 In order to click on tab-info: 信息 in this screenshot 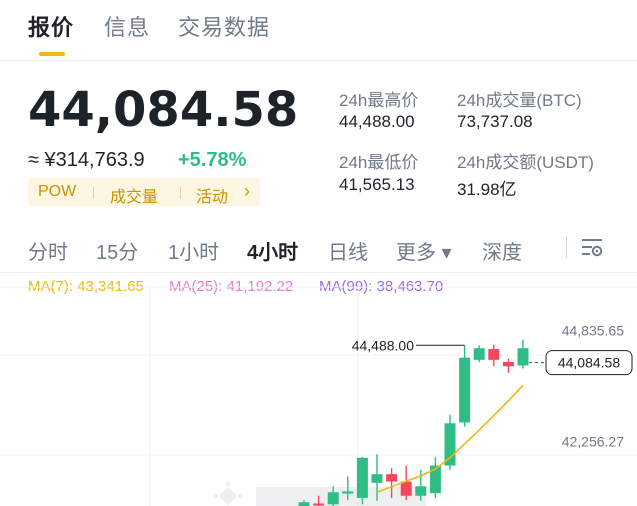, I will do `click(127, 27)`.